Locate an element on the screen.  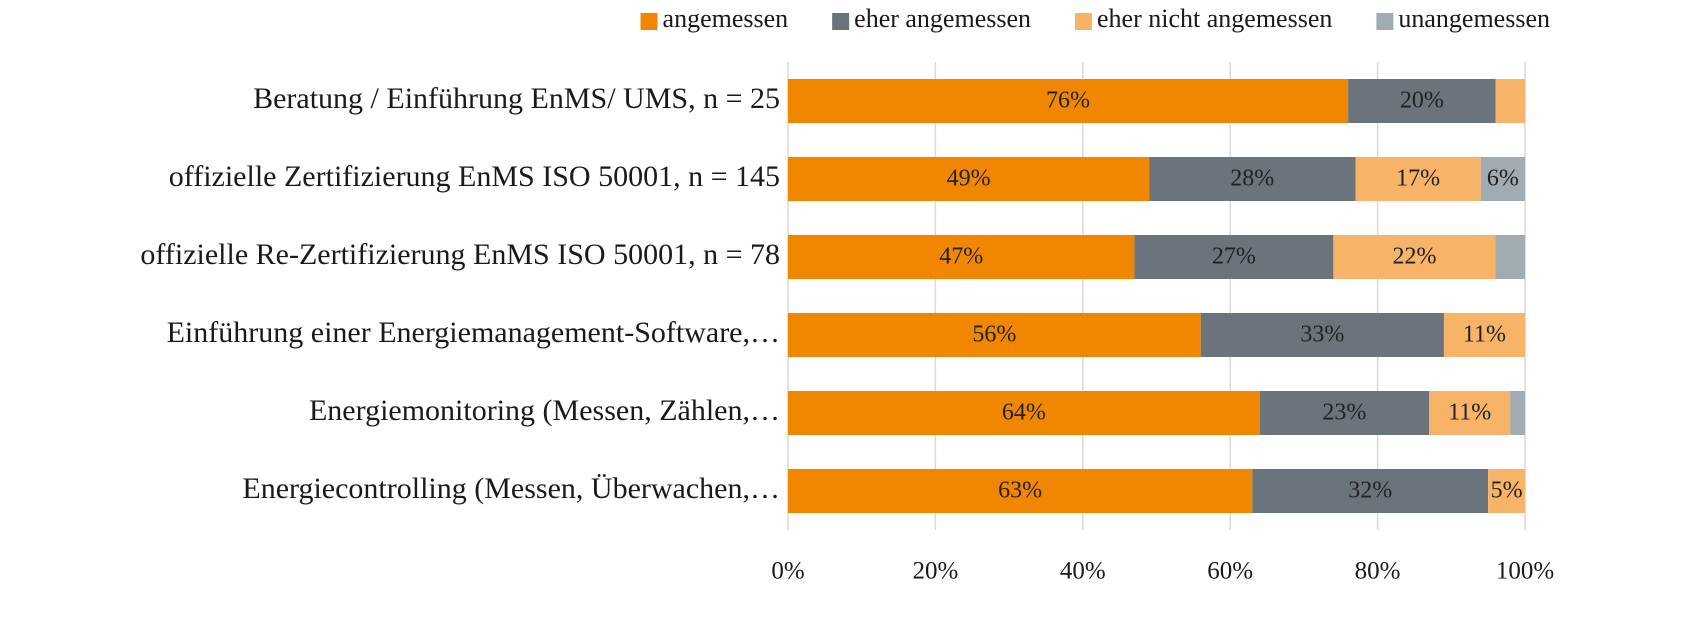
data-label: 22% is located at coordinates (1414, 257).